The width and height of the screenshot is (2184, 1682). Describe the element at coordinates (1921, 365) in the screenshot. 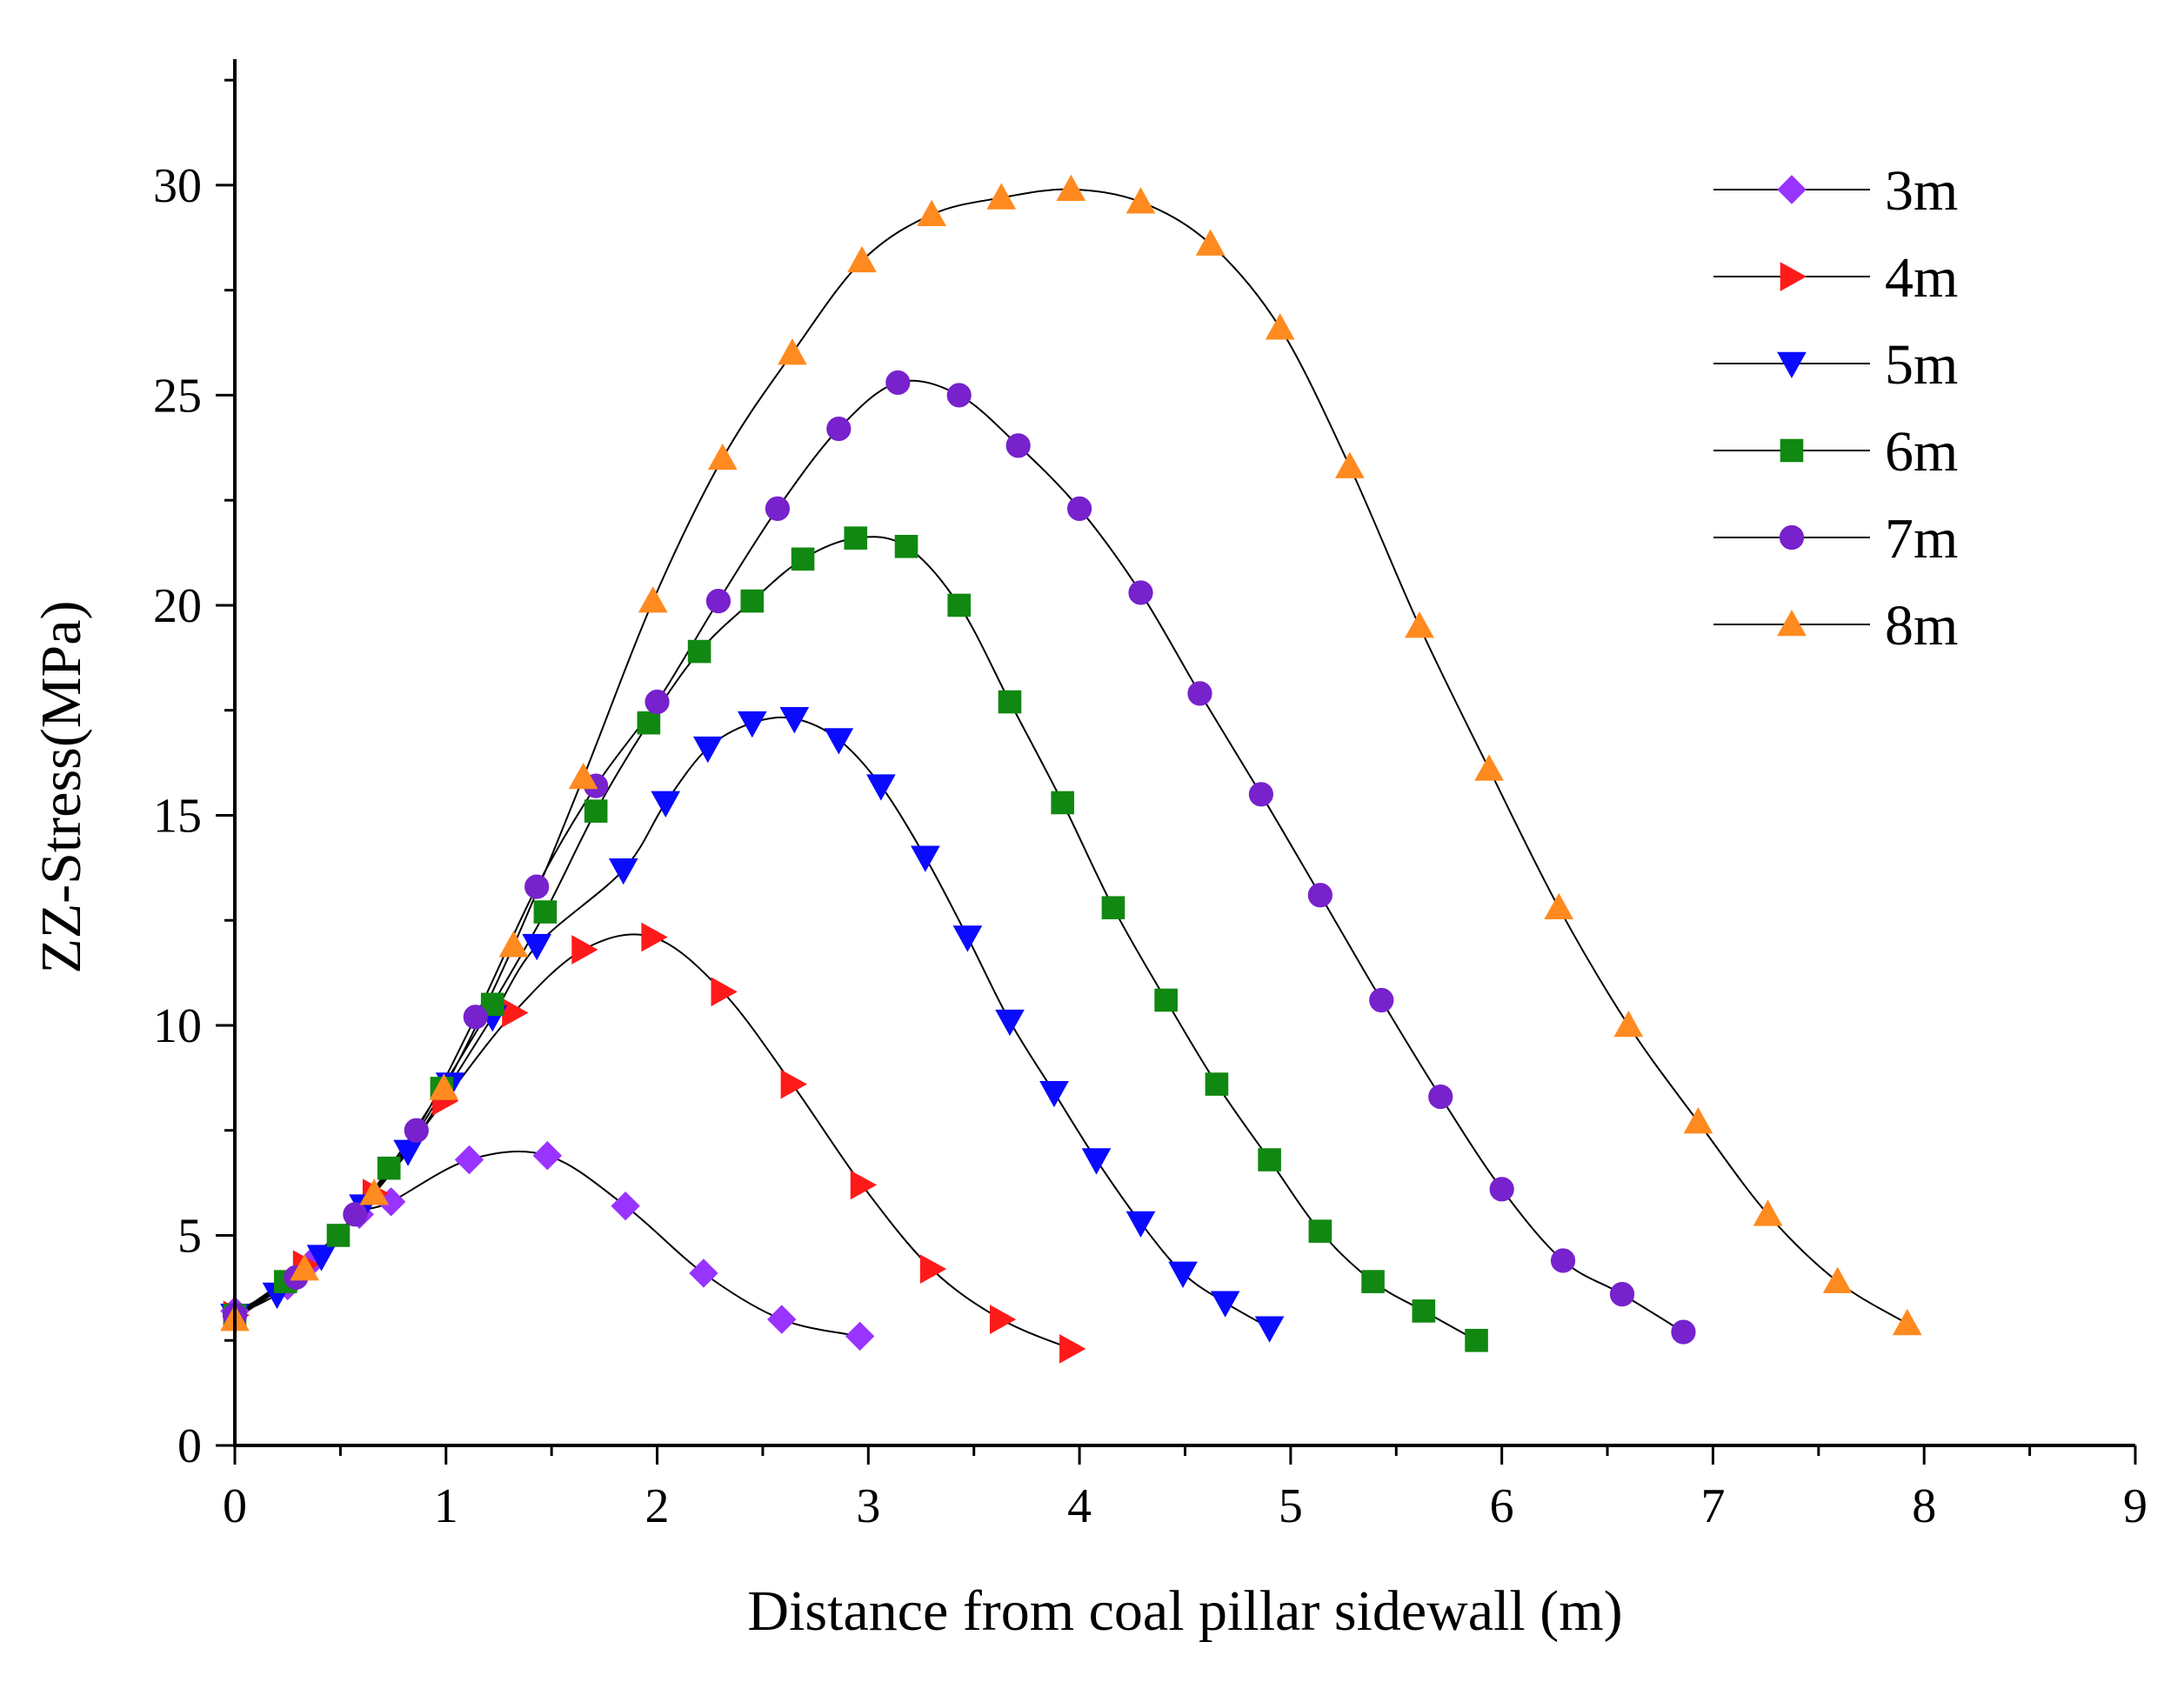

I see `legend-label-5m: 5m` at that location.